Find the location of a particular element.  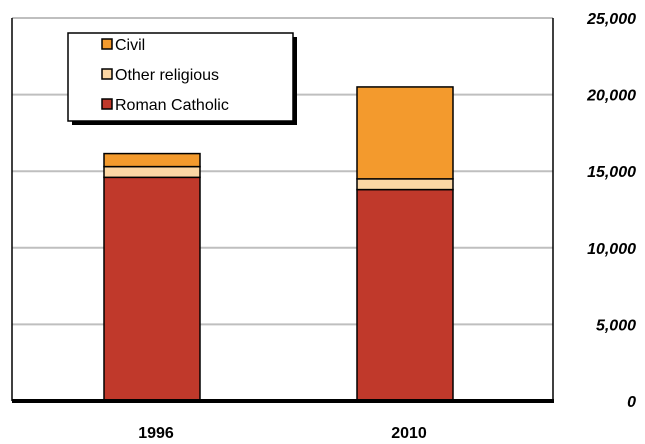

legend-label-roman-catholic: Roman Catholic is located at coordinates (172, 105).